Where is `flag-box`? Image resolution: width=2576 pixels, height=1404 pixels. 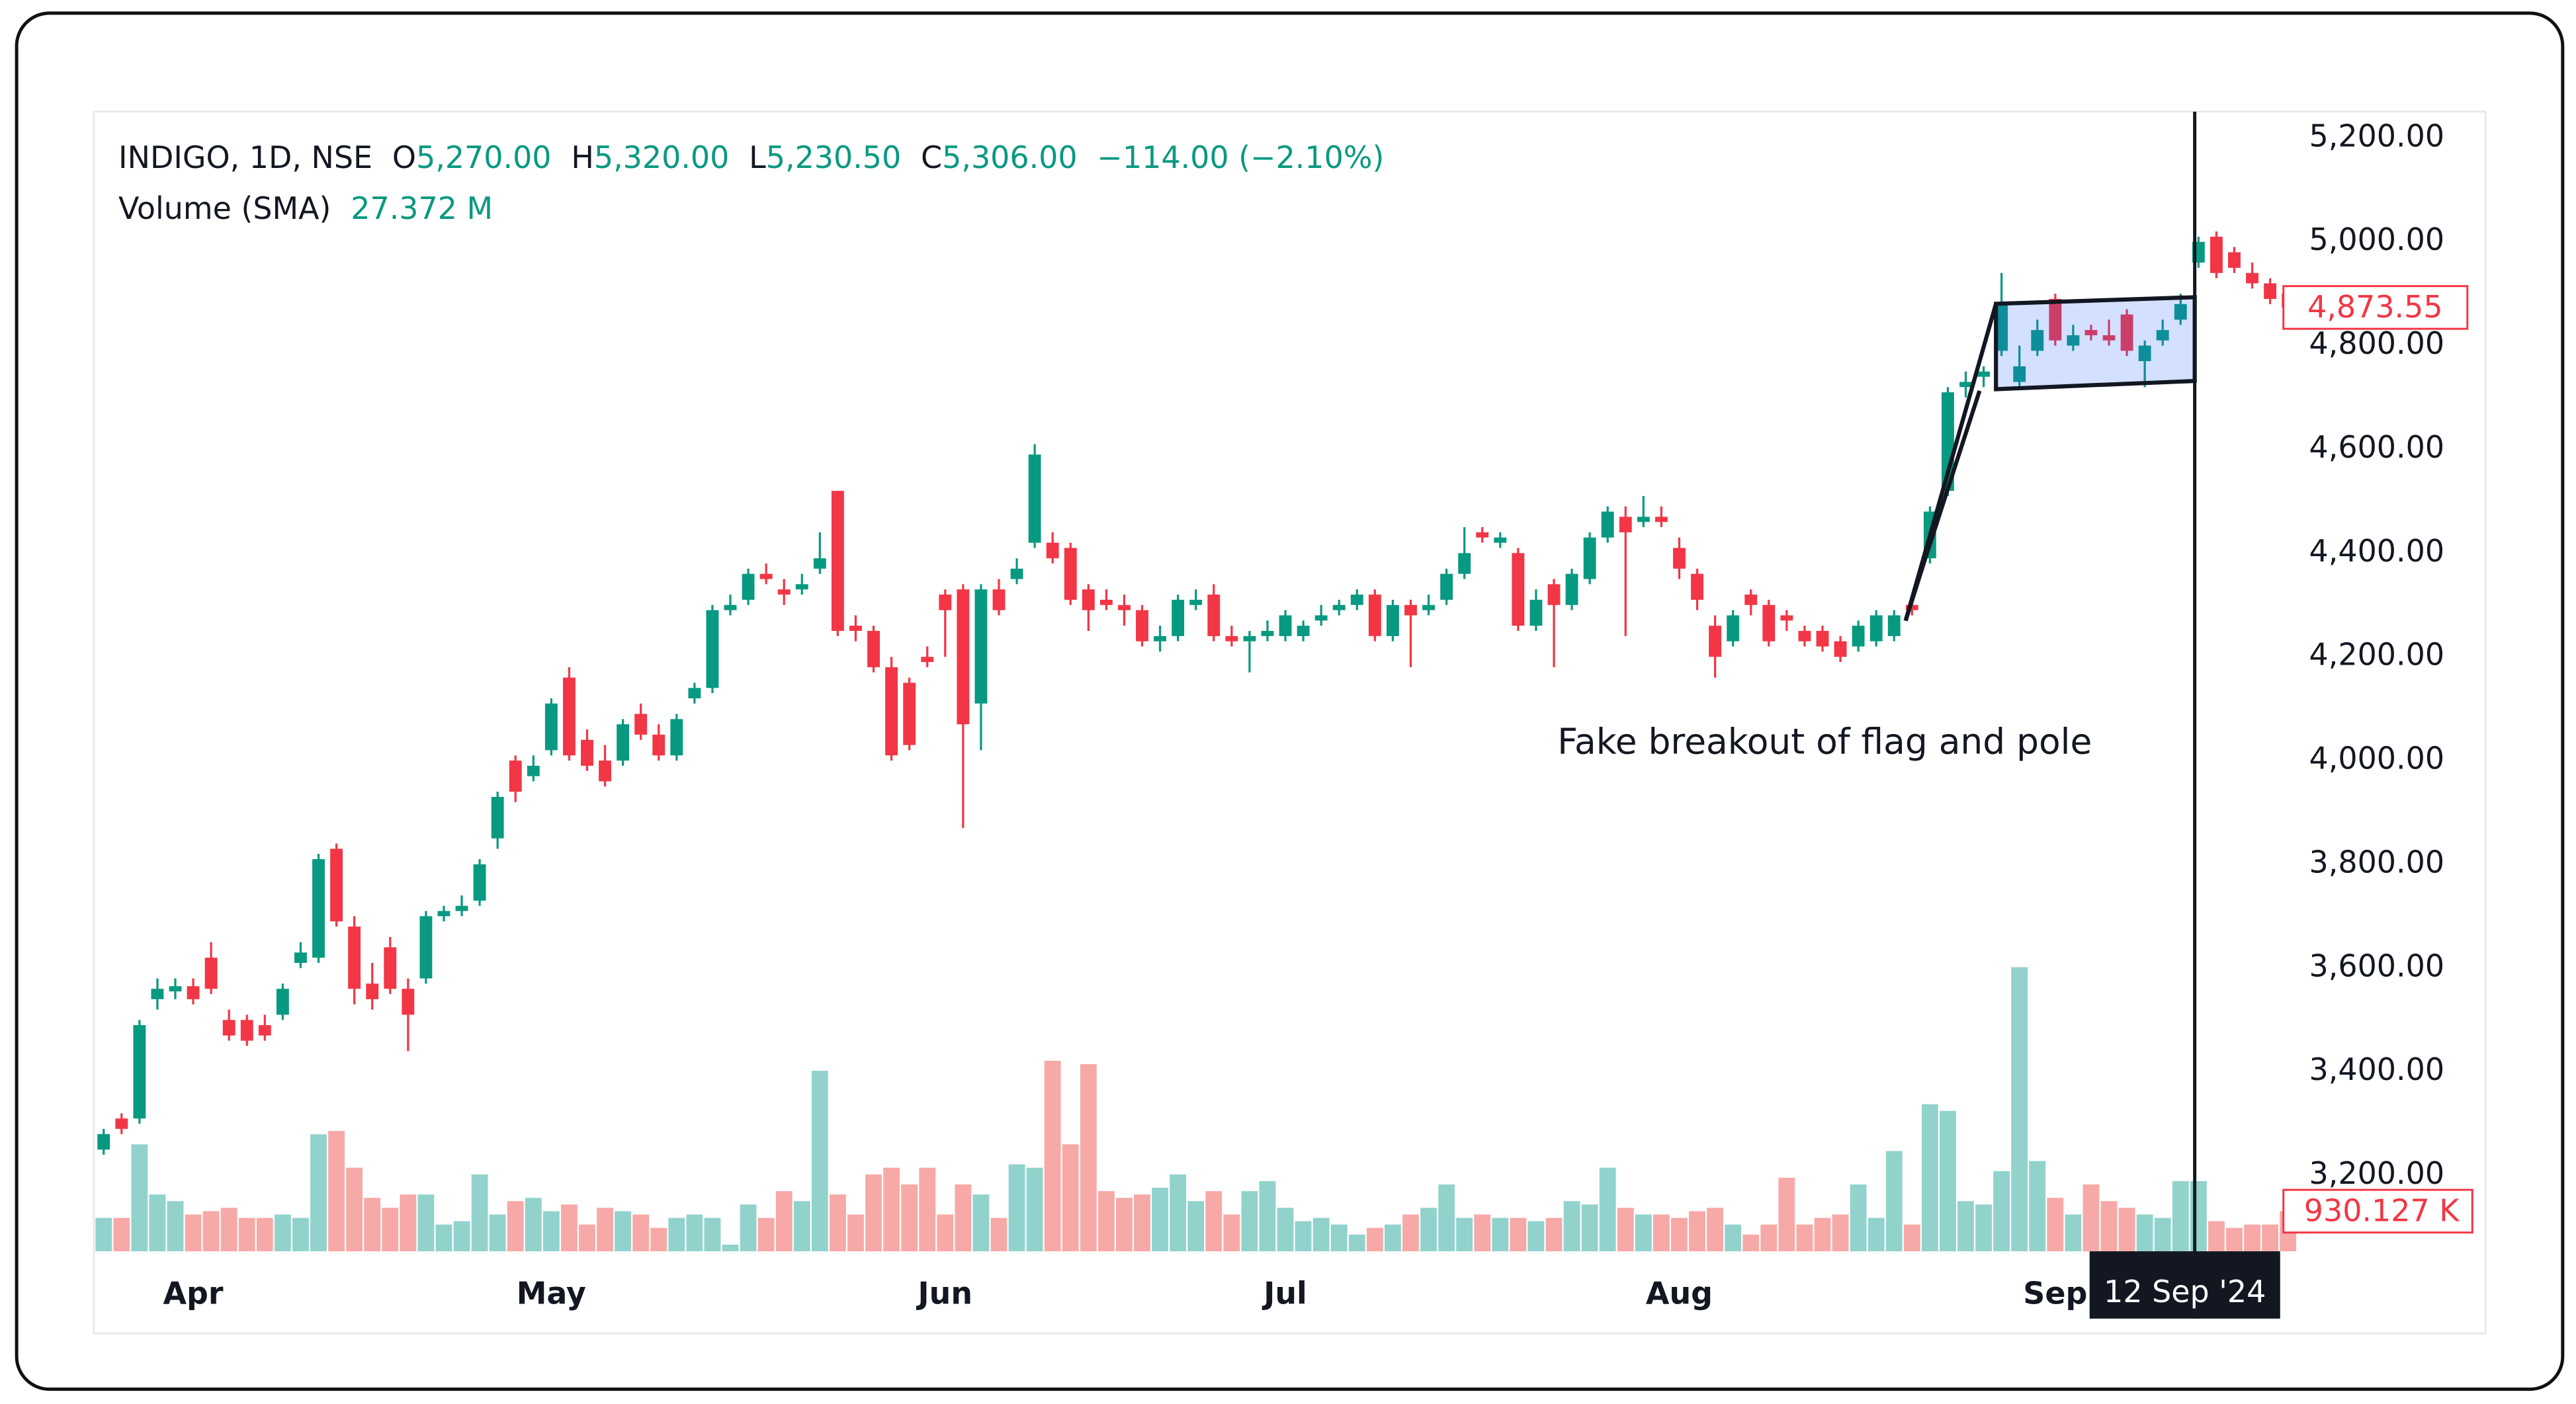 flag-box is located at coordinates (2095, 344).